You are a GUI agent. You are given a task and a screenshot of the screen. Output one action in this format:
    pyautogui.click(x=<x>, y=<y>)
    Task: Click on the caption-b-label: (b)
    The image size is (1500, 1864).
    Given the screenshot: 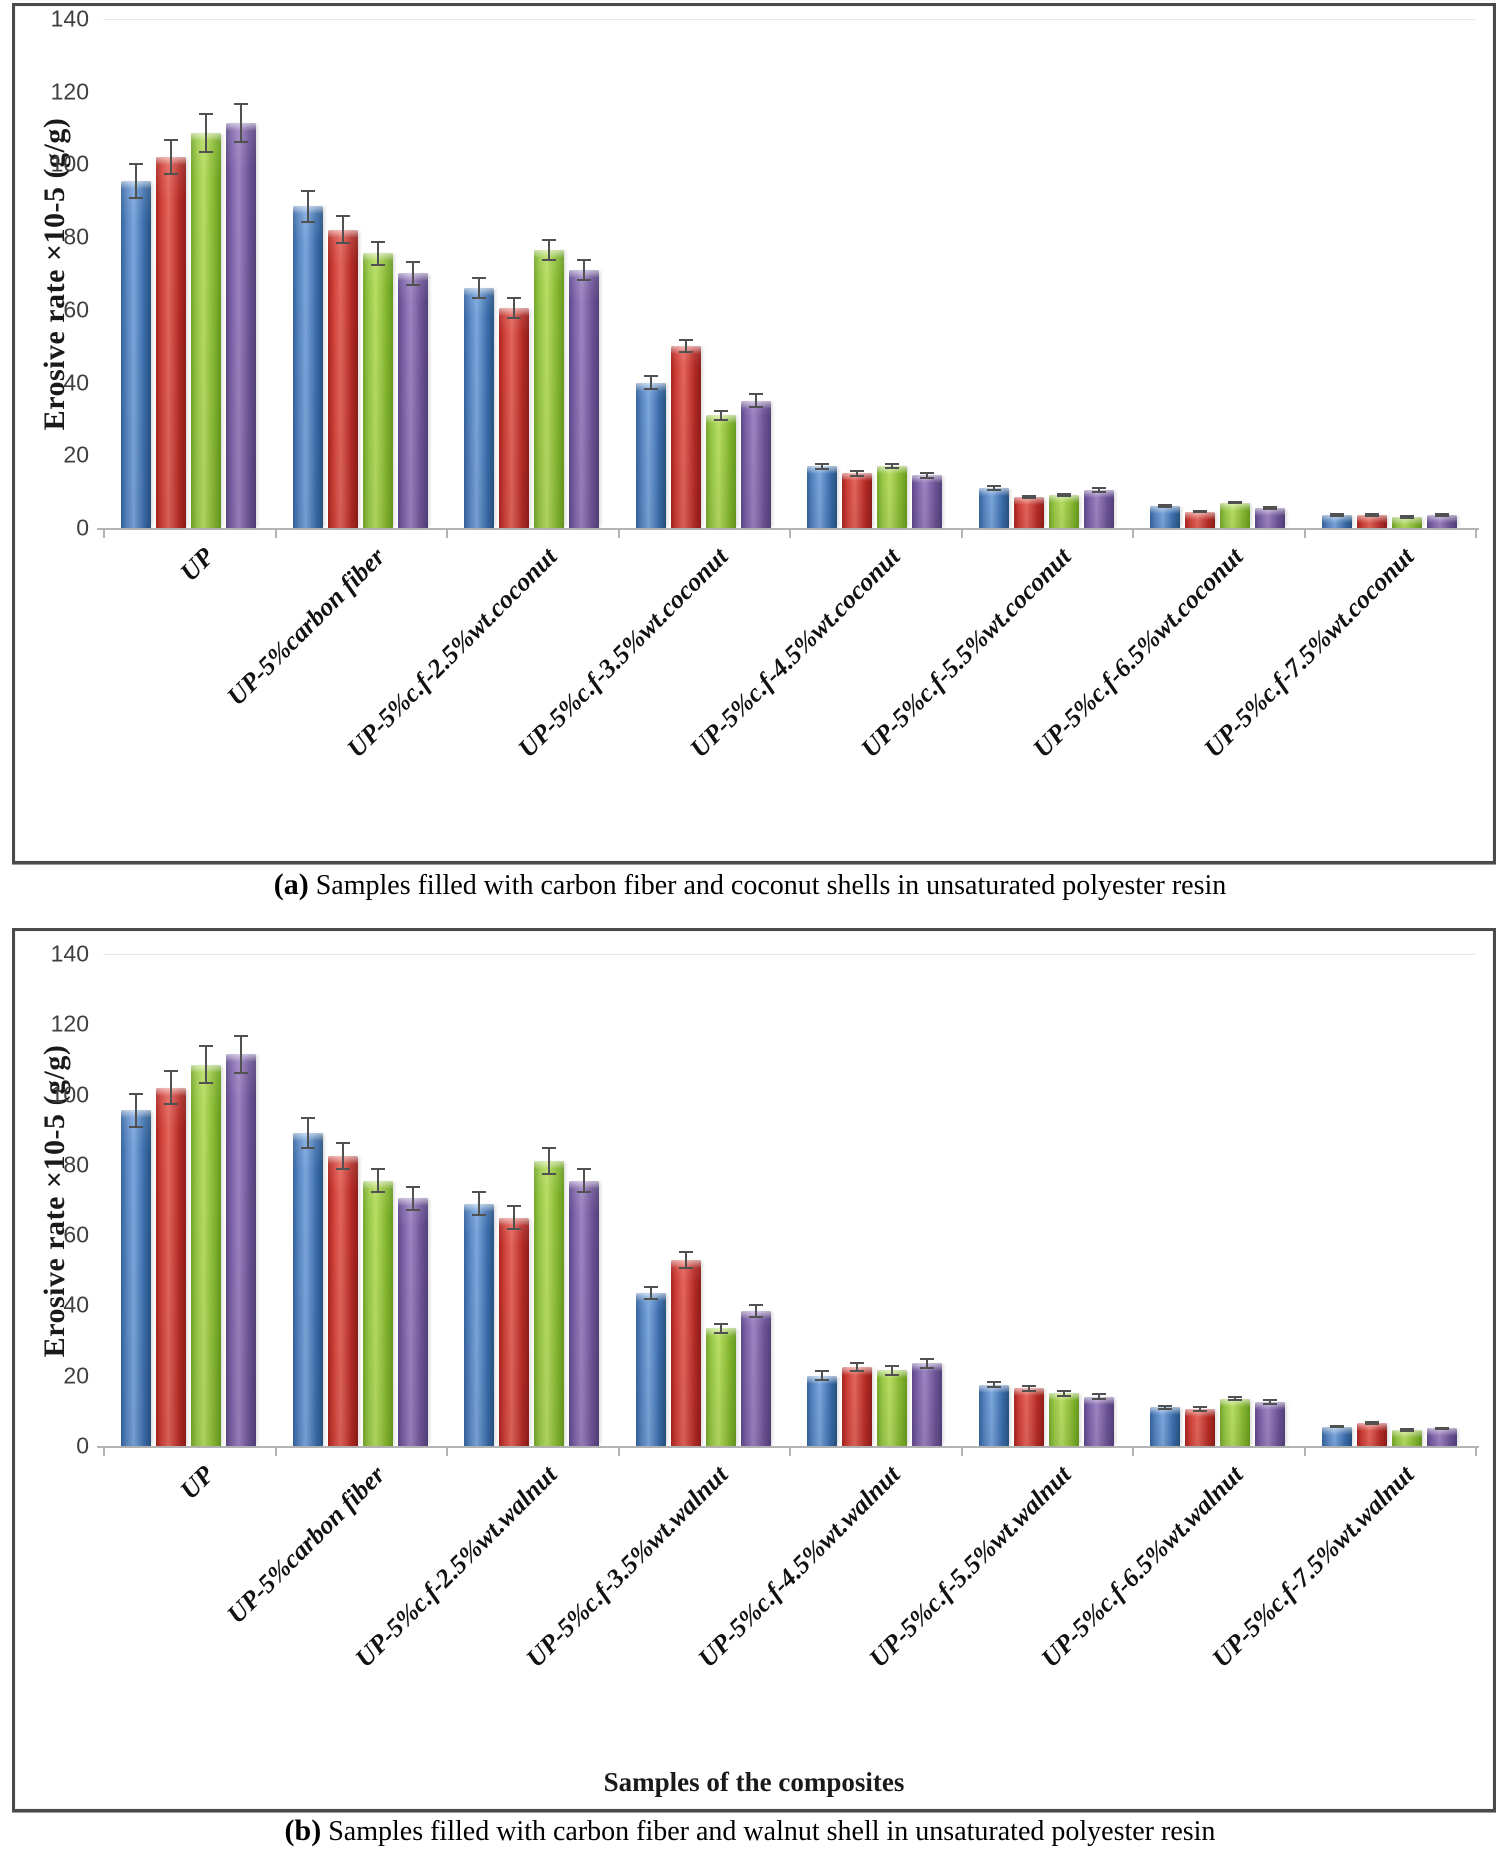 What is the action you would take?
    pyautogui.click(x=303, y=1830)
    